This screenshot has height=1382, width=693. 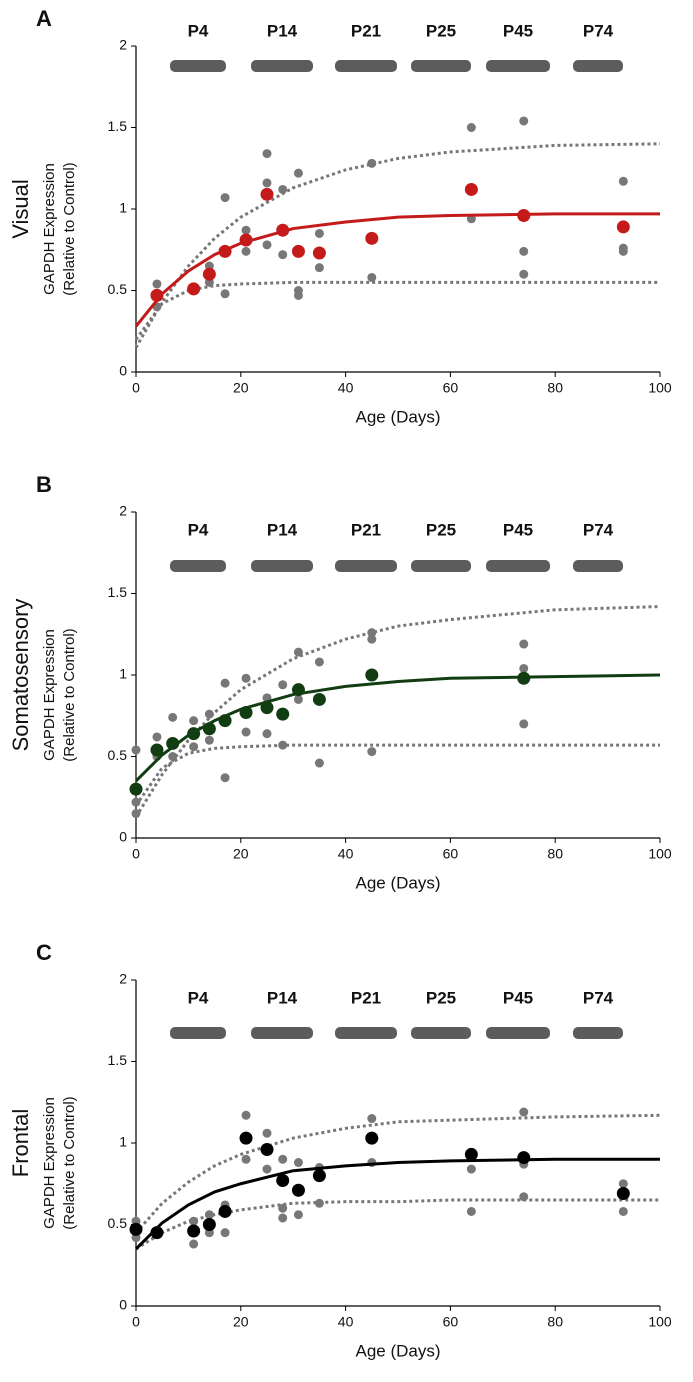 I want to click on panel-letter: B, so click(x=44, y=484).